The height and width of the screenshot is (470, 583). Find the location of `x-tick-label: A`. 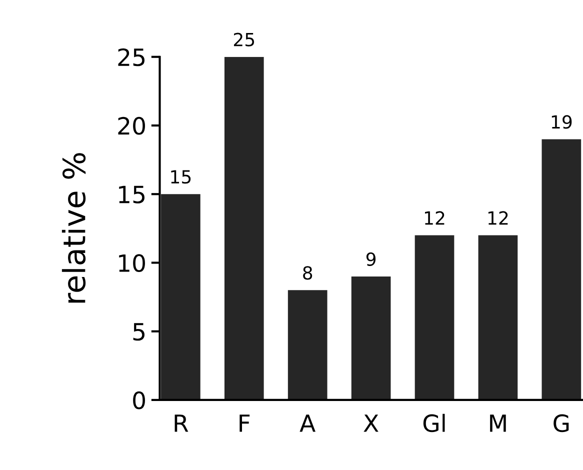

x-tick-label: A is located at coordinates (308, 423).